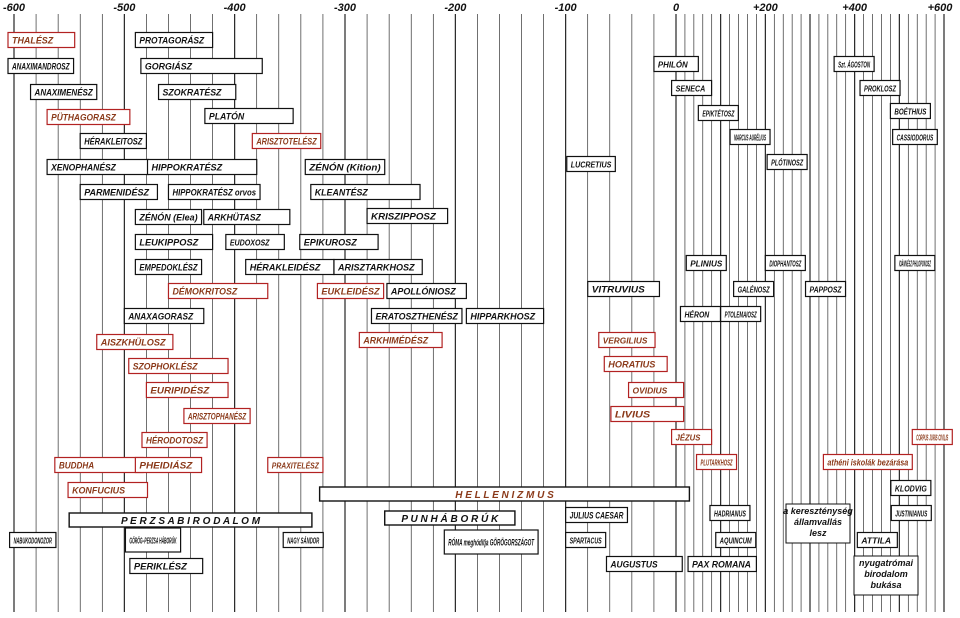  I want to click on year-axis-labels: -600 -500 -400 -300 -200 -100 0 +200 +400 +600, so click(478, 8).